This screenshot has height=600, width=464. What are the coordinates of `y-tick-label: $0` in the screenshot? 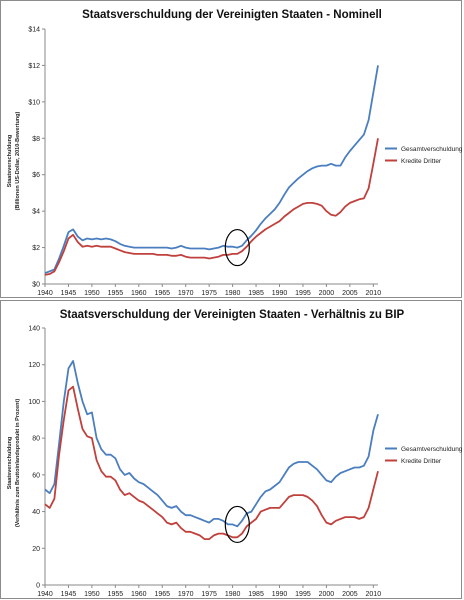 It's located at (36, 285).